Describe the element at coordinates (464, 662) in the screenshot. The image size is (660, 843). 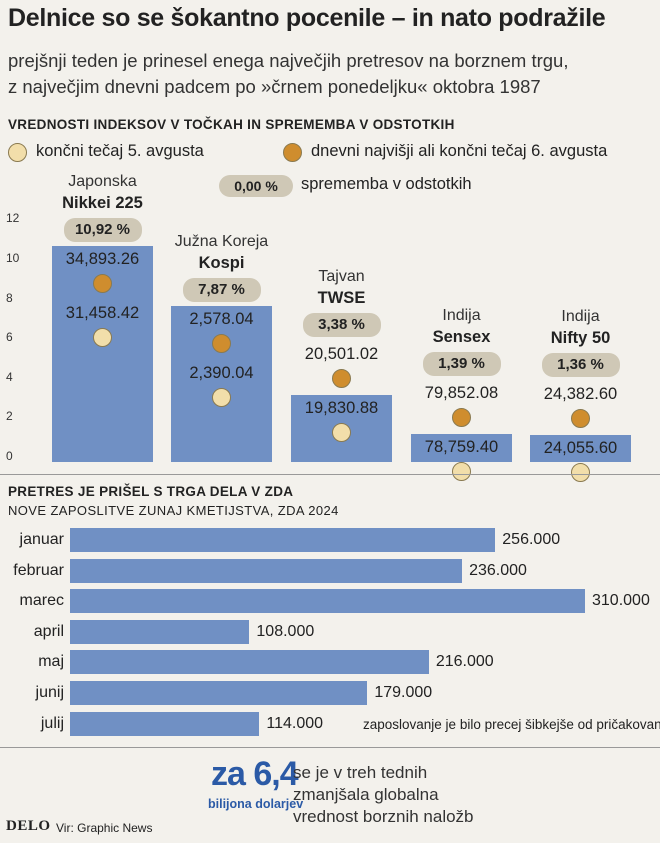
I see `jobs-value: 216.000` at that location.